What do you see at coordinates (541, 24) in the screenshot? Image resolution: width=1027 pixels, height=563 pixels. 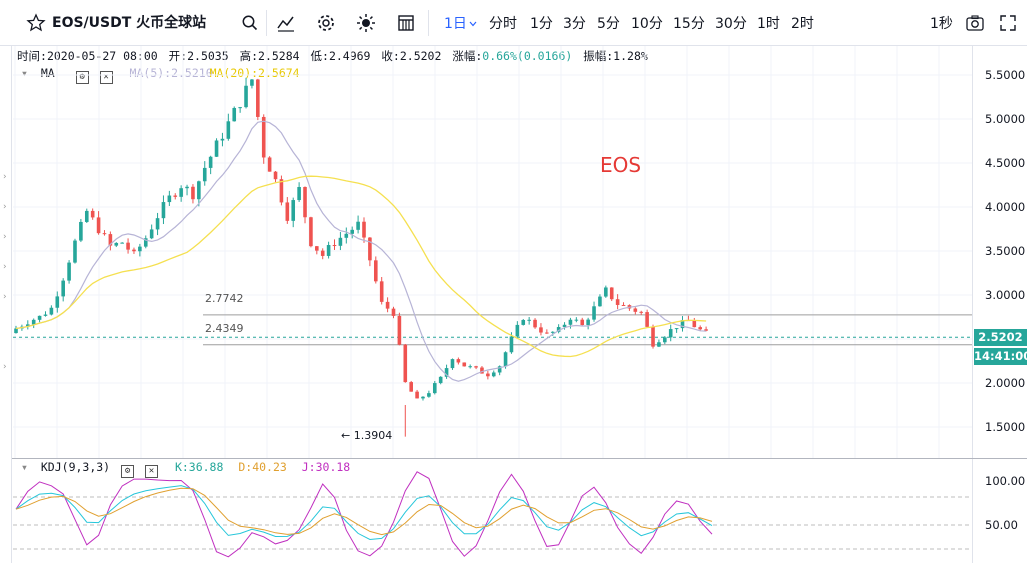 I see `timeframe-1m: 1分` at bounding box center [541, 24].